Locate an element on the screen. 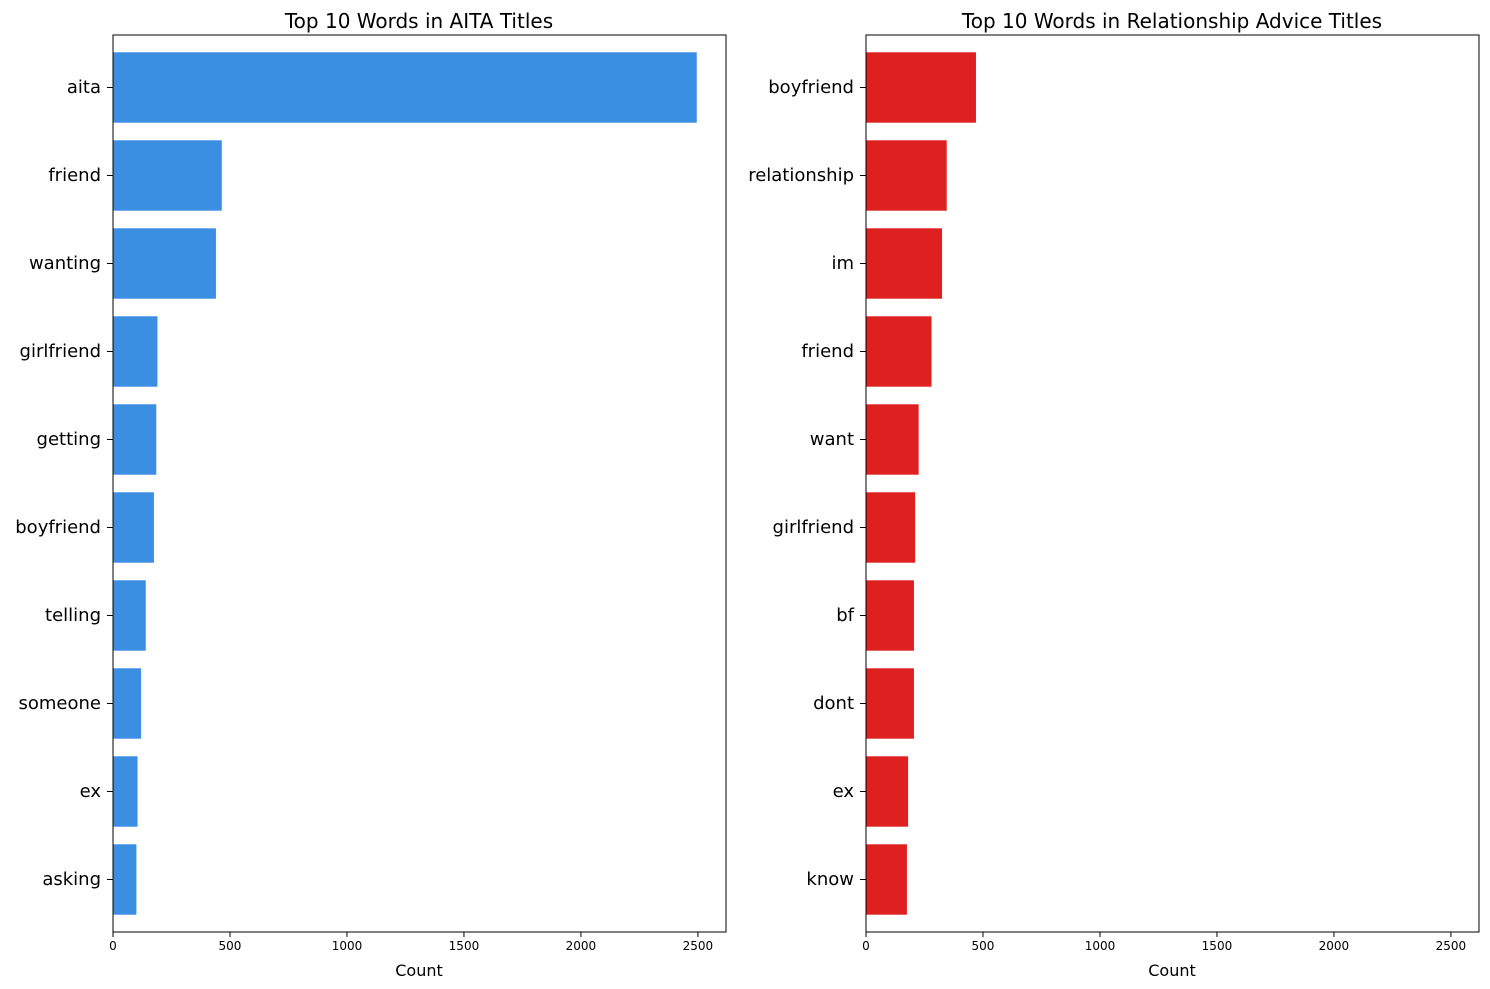 This screenshot has height=989, width=1490. y-tick-label: relationship is located at coordinates (801, 175).